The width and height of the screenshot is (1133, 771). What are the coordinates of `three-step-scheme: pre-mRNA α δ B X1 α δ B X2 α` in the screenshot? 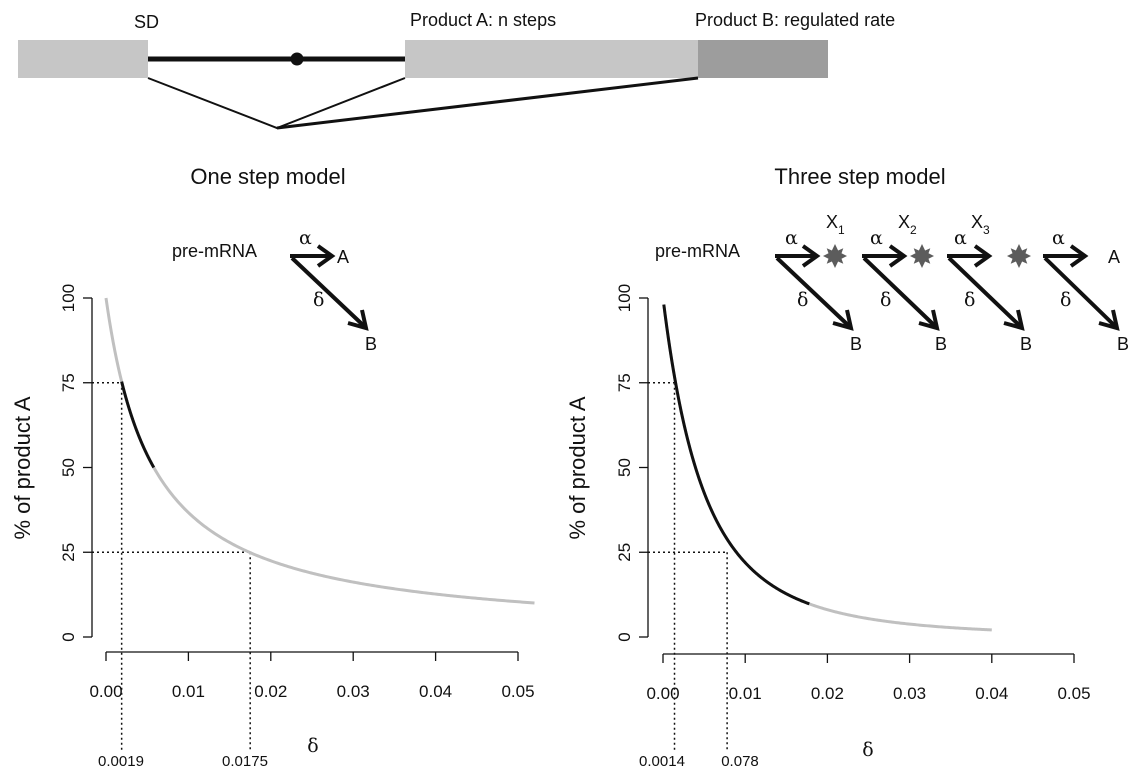 It's located at (892, 283).